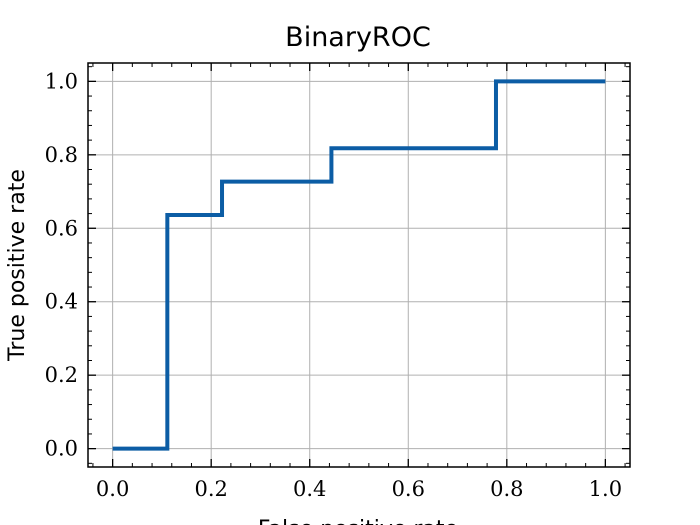  I want to click on chart-title: BinaryROC, so click(358, 37).